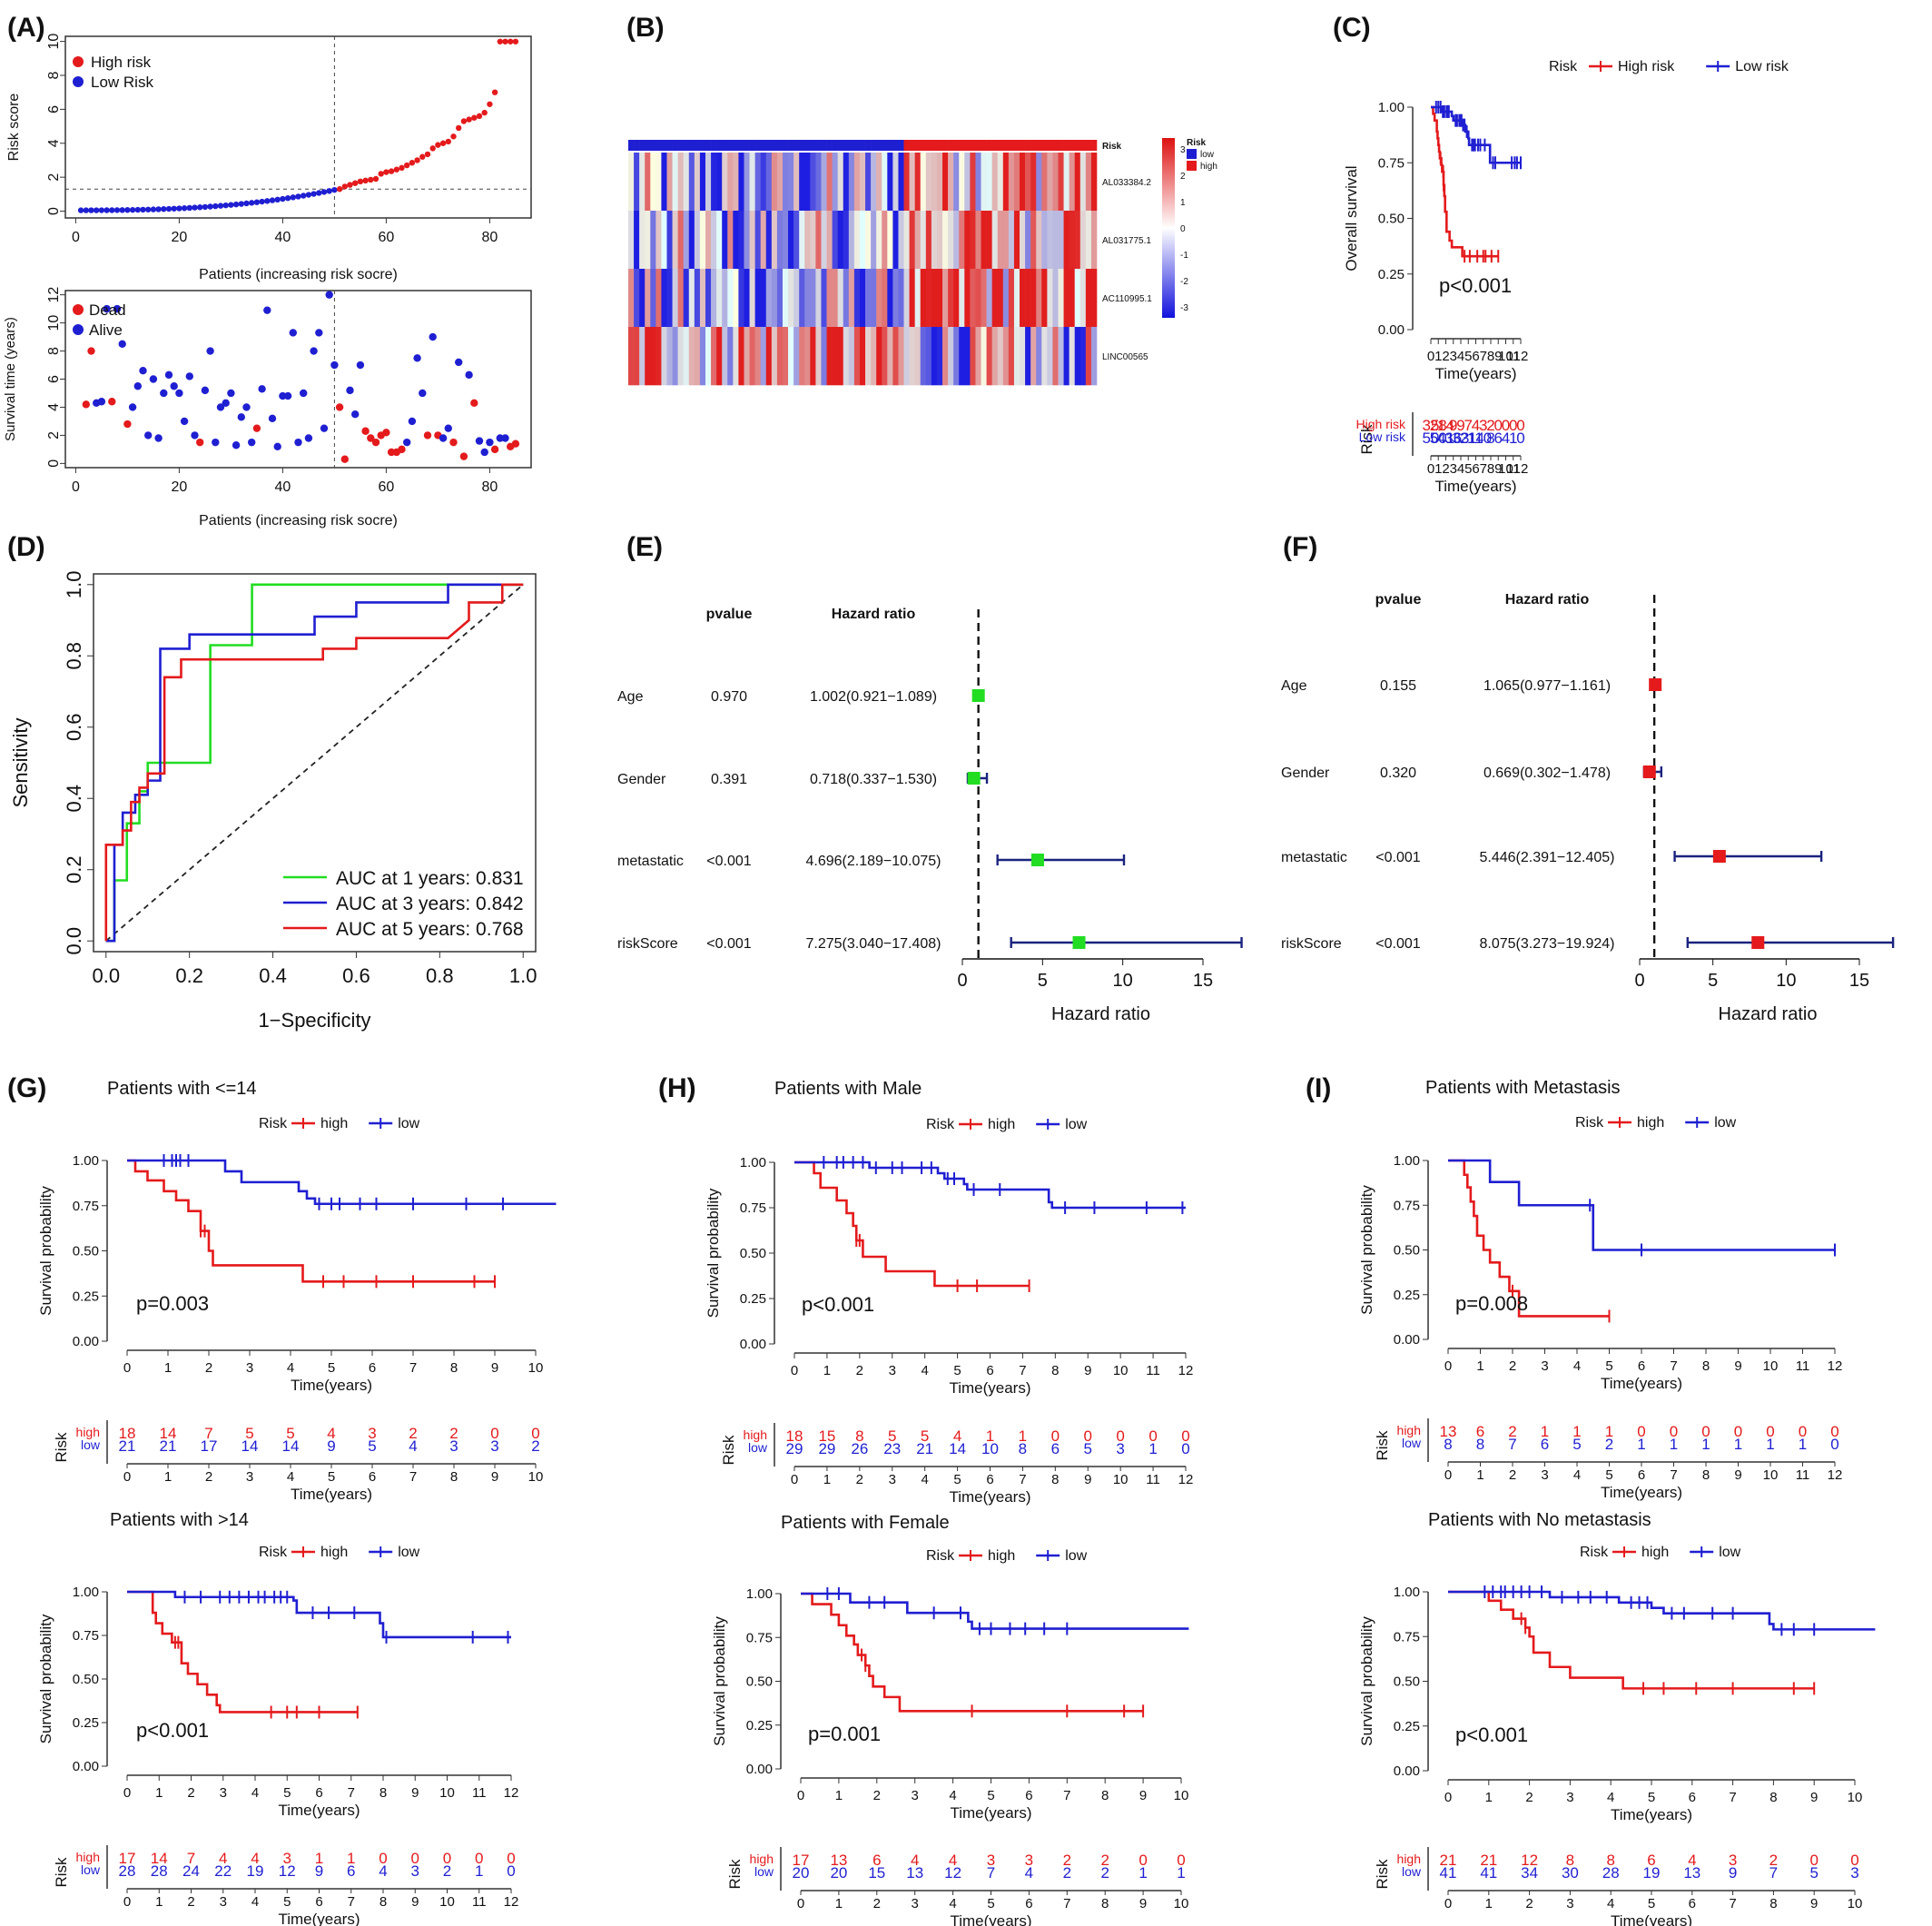  What do you see at coordinates (1192, 154) in the screenshot?
I see `legend-swatch` at bounding box center [1192, 154].